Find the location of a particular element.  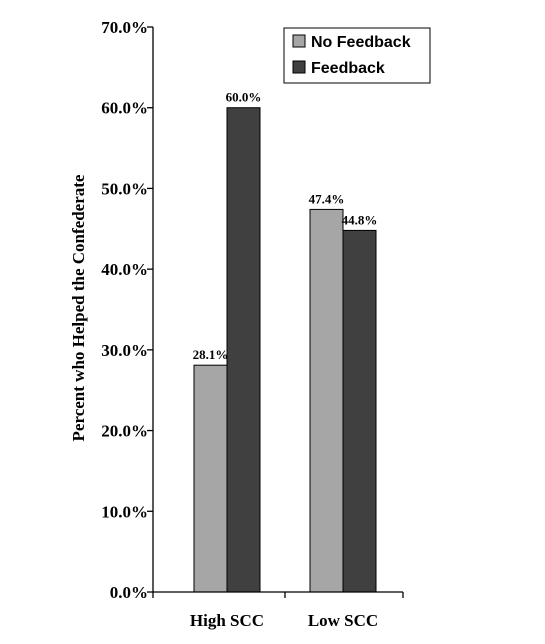

data-label: 44.8% is located at coordinates (360, 219).